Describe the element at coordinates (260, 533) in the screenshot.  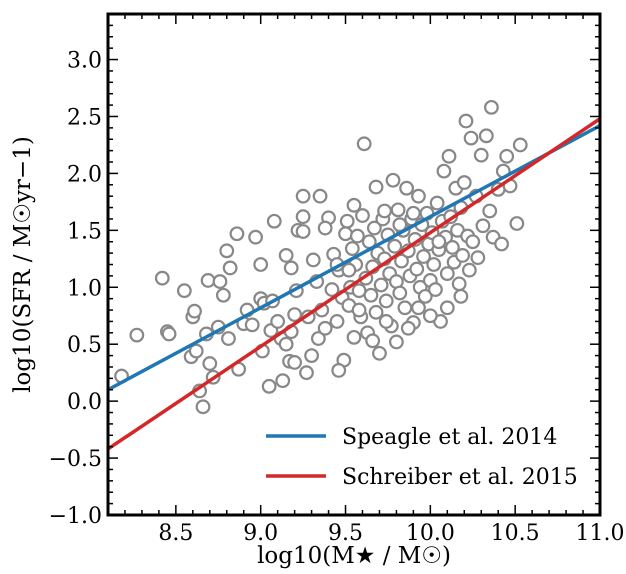
I see `x-tick-label: 9.0` at that location.